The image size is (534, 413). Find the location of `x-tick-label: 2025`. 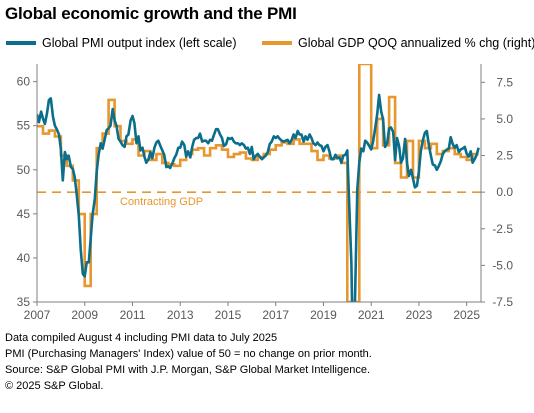

x-tick-label: 2025 is located at coordinates (466, 315).